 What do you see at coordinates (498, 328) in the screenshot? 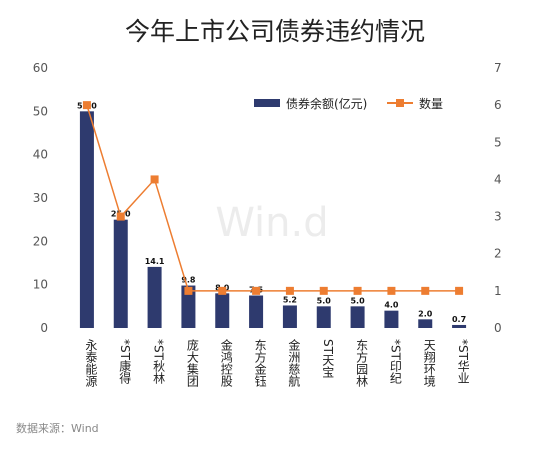
I see `right-tick-label: 0` at bounding box center [498, 328].